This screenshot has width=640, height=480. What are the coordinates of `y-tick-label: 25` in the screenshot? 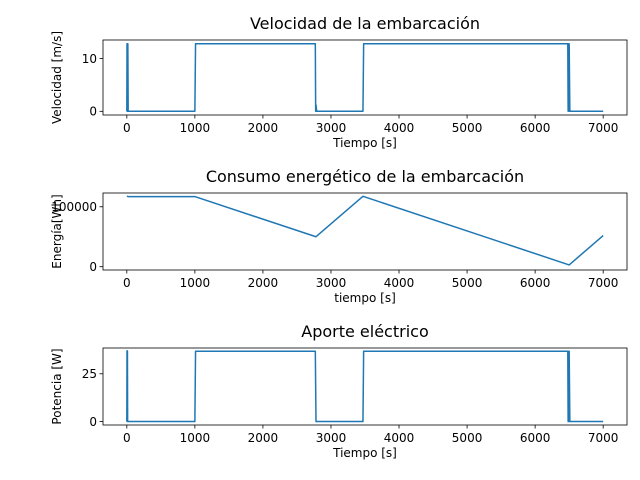 It's located at (89, 374).